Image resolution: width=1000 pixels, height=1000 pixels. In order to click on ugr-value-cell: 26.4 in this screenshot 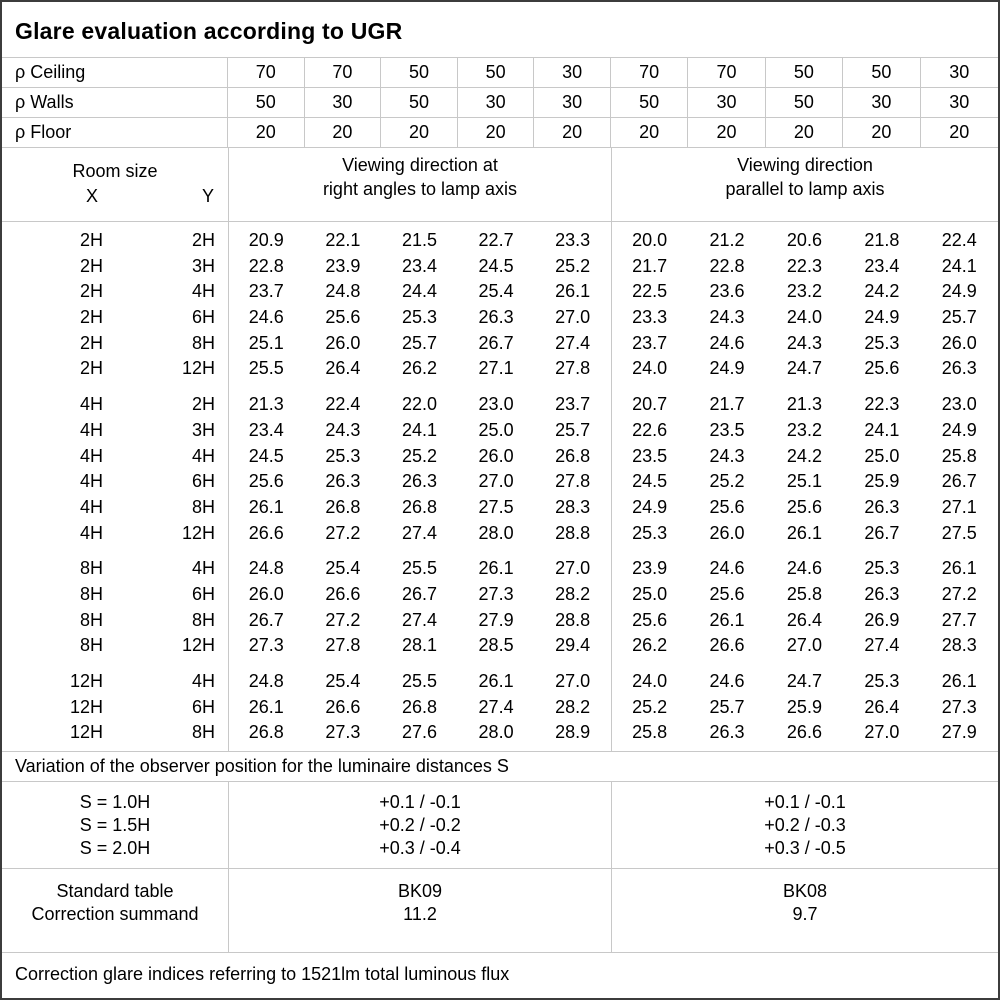, I will do `click(882, 706)`.